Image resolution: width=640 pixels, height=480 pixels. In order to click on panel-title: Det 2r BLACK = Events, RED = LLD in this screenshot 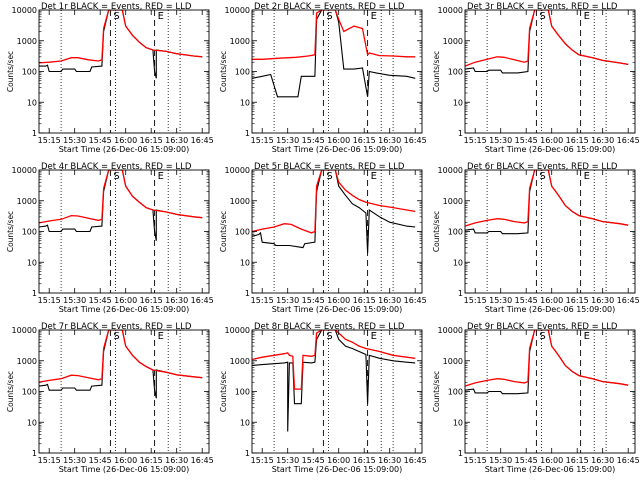, I will do `click(329, 7)`.